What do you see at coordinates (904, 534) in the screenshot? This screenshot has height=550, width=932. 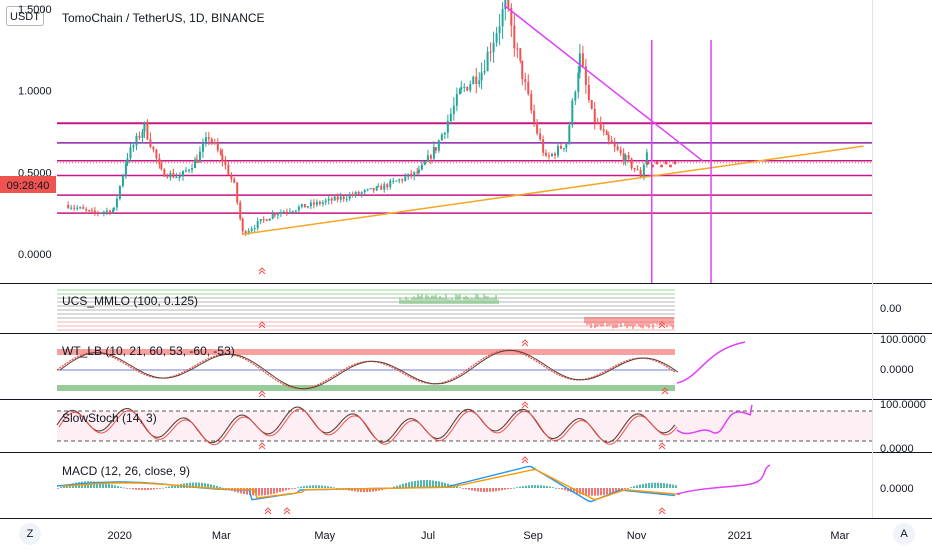 I see `scale-right-button: A` at bounding box center [904, 534].